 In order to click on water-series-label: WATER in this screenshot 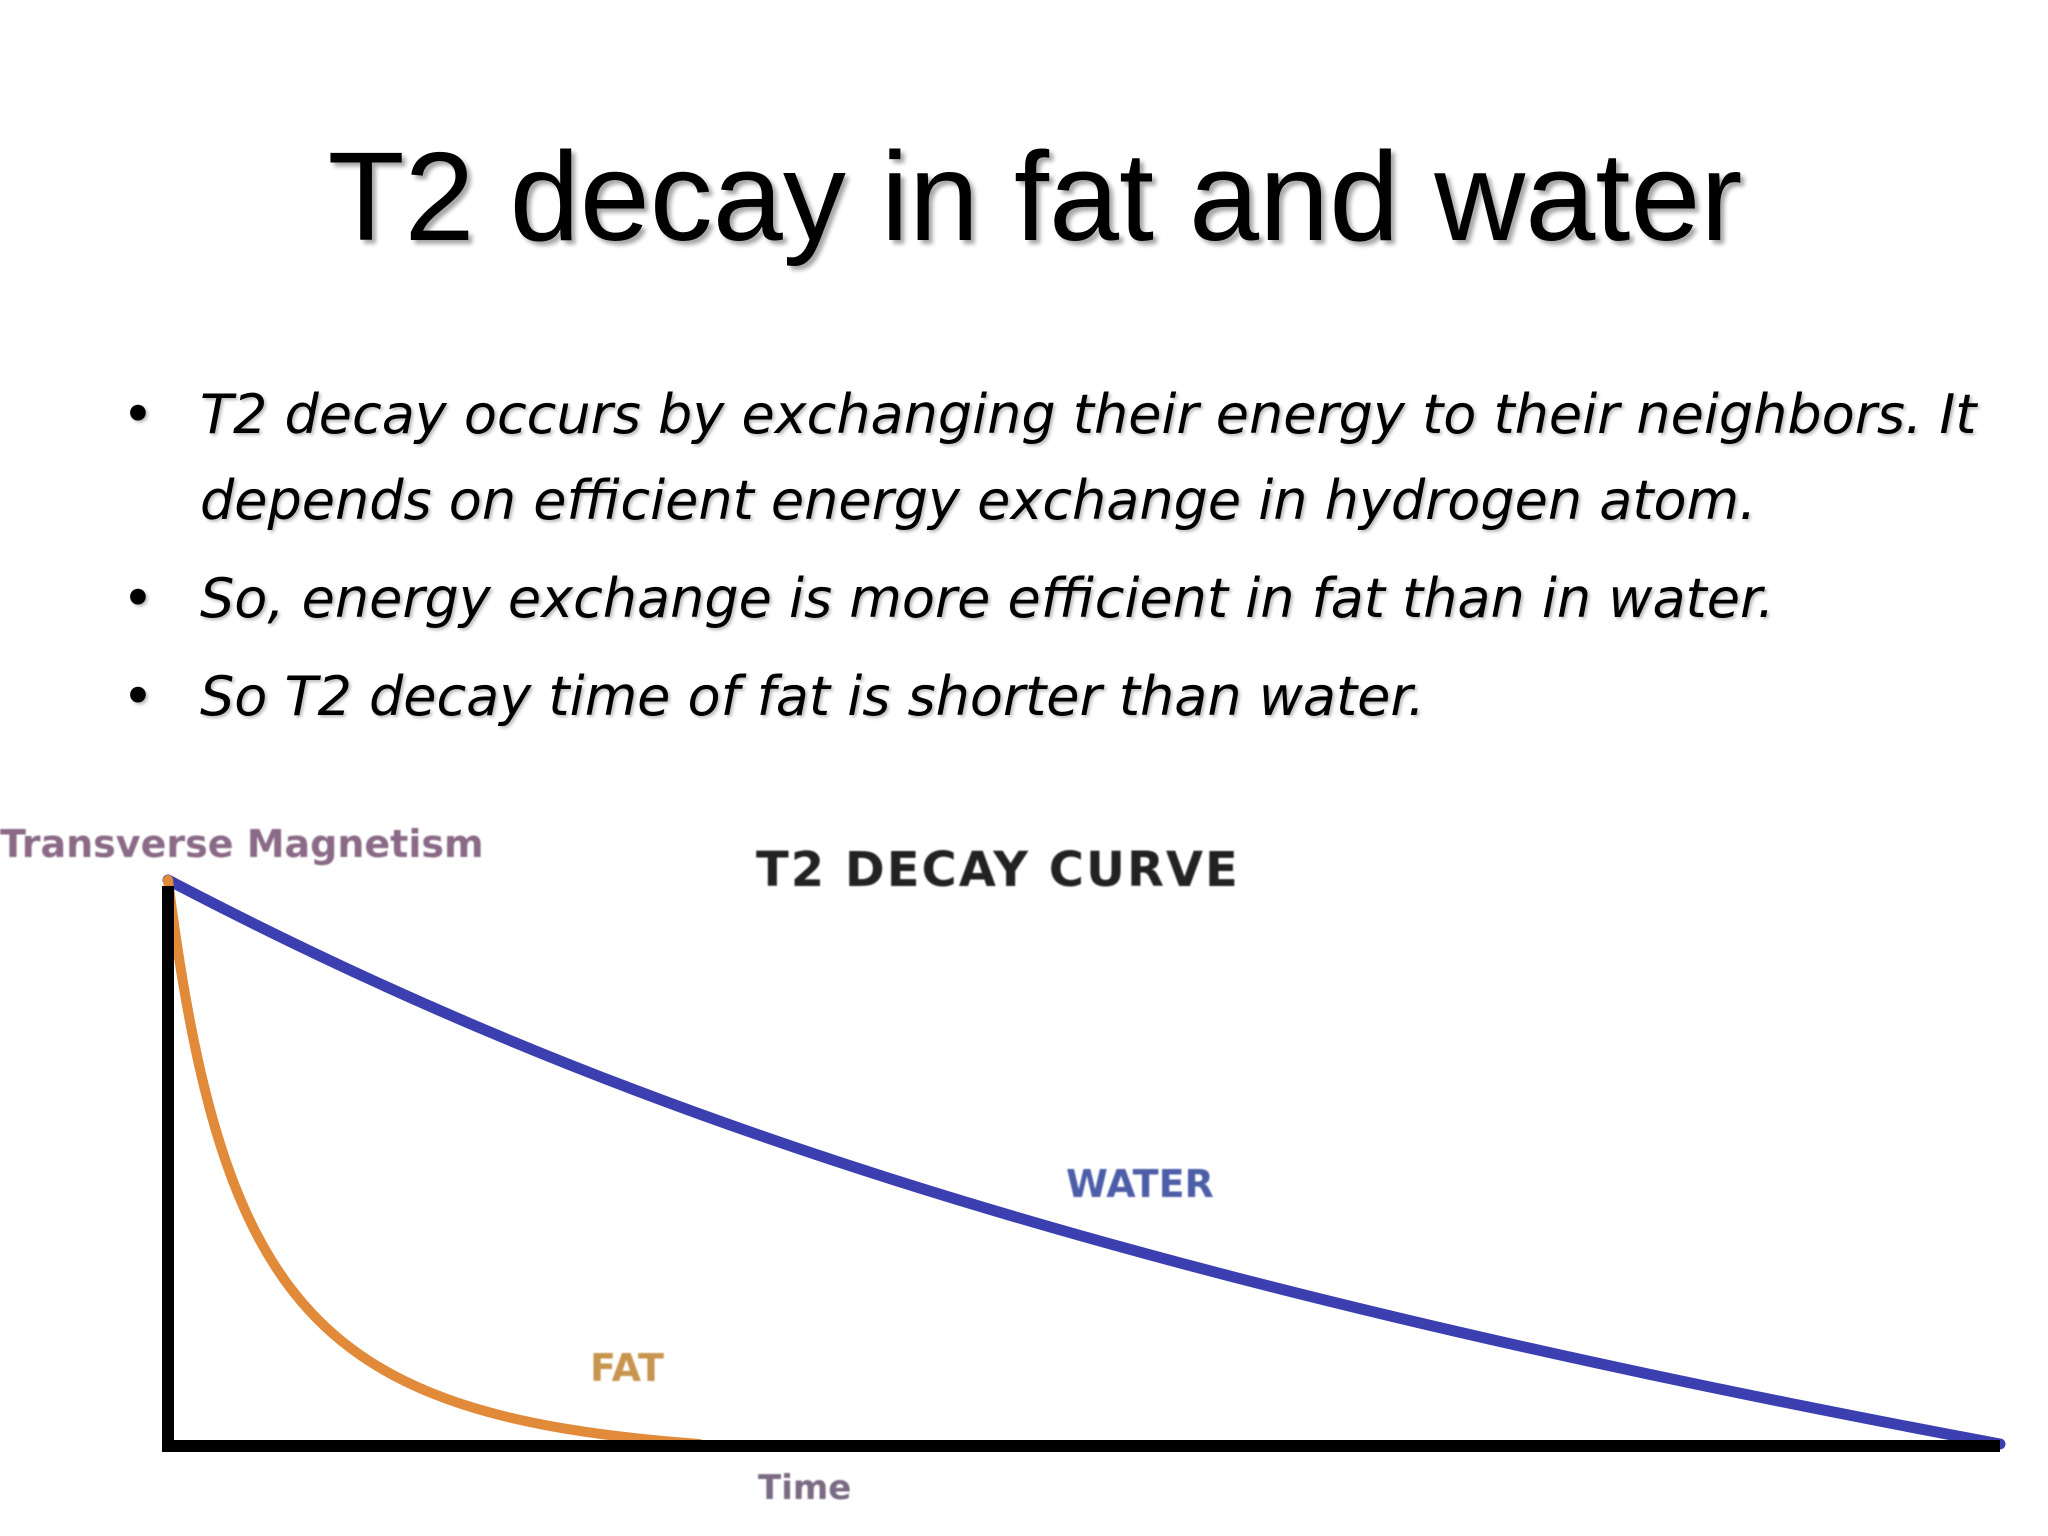, I will do `click(1140, 1184)`.